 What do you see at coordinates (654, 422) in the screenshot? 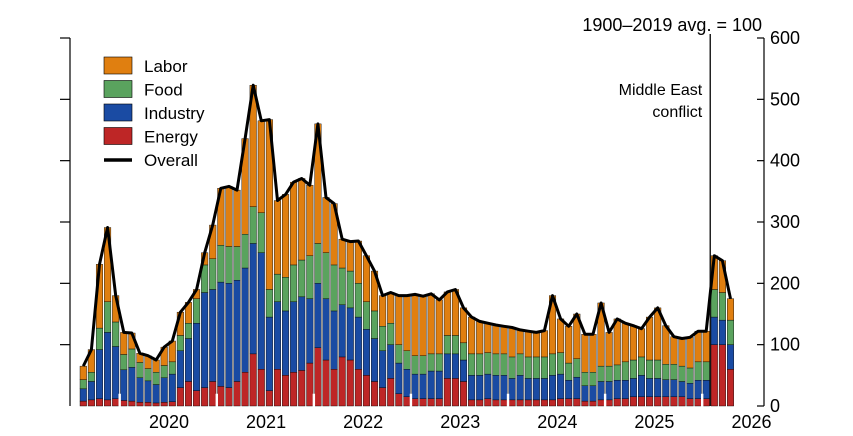
I see `x-tick-label: 2025` at bounding box center [654, 422].